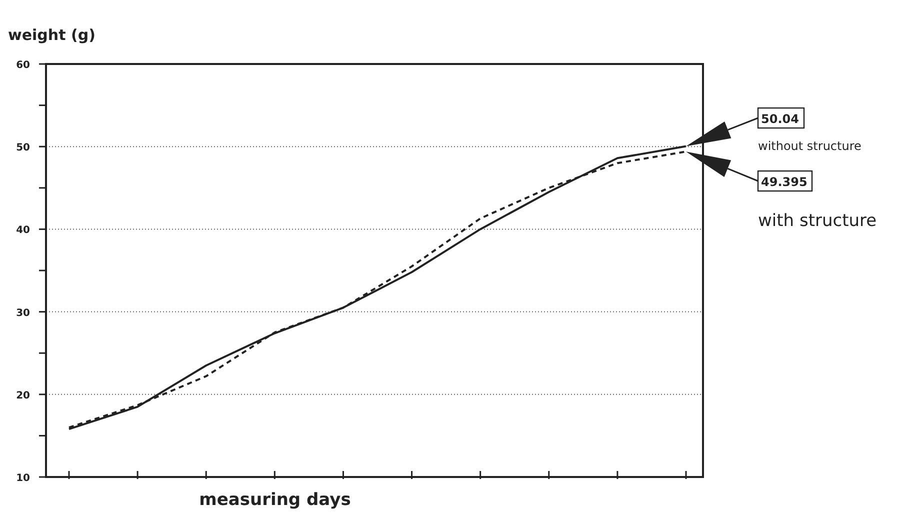 This screenshot has height=514, width=917. I want to click on y-tick-label: 20, so click(23, 396).